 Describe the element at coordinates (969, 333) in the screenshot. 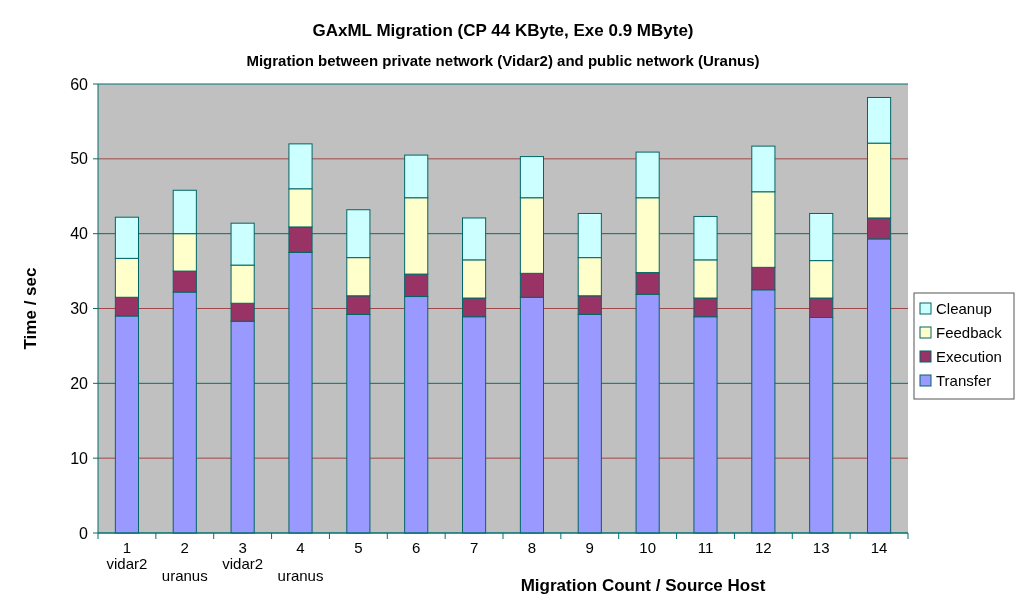

I see `legend-label: Feedback` at that location.